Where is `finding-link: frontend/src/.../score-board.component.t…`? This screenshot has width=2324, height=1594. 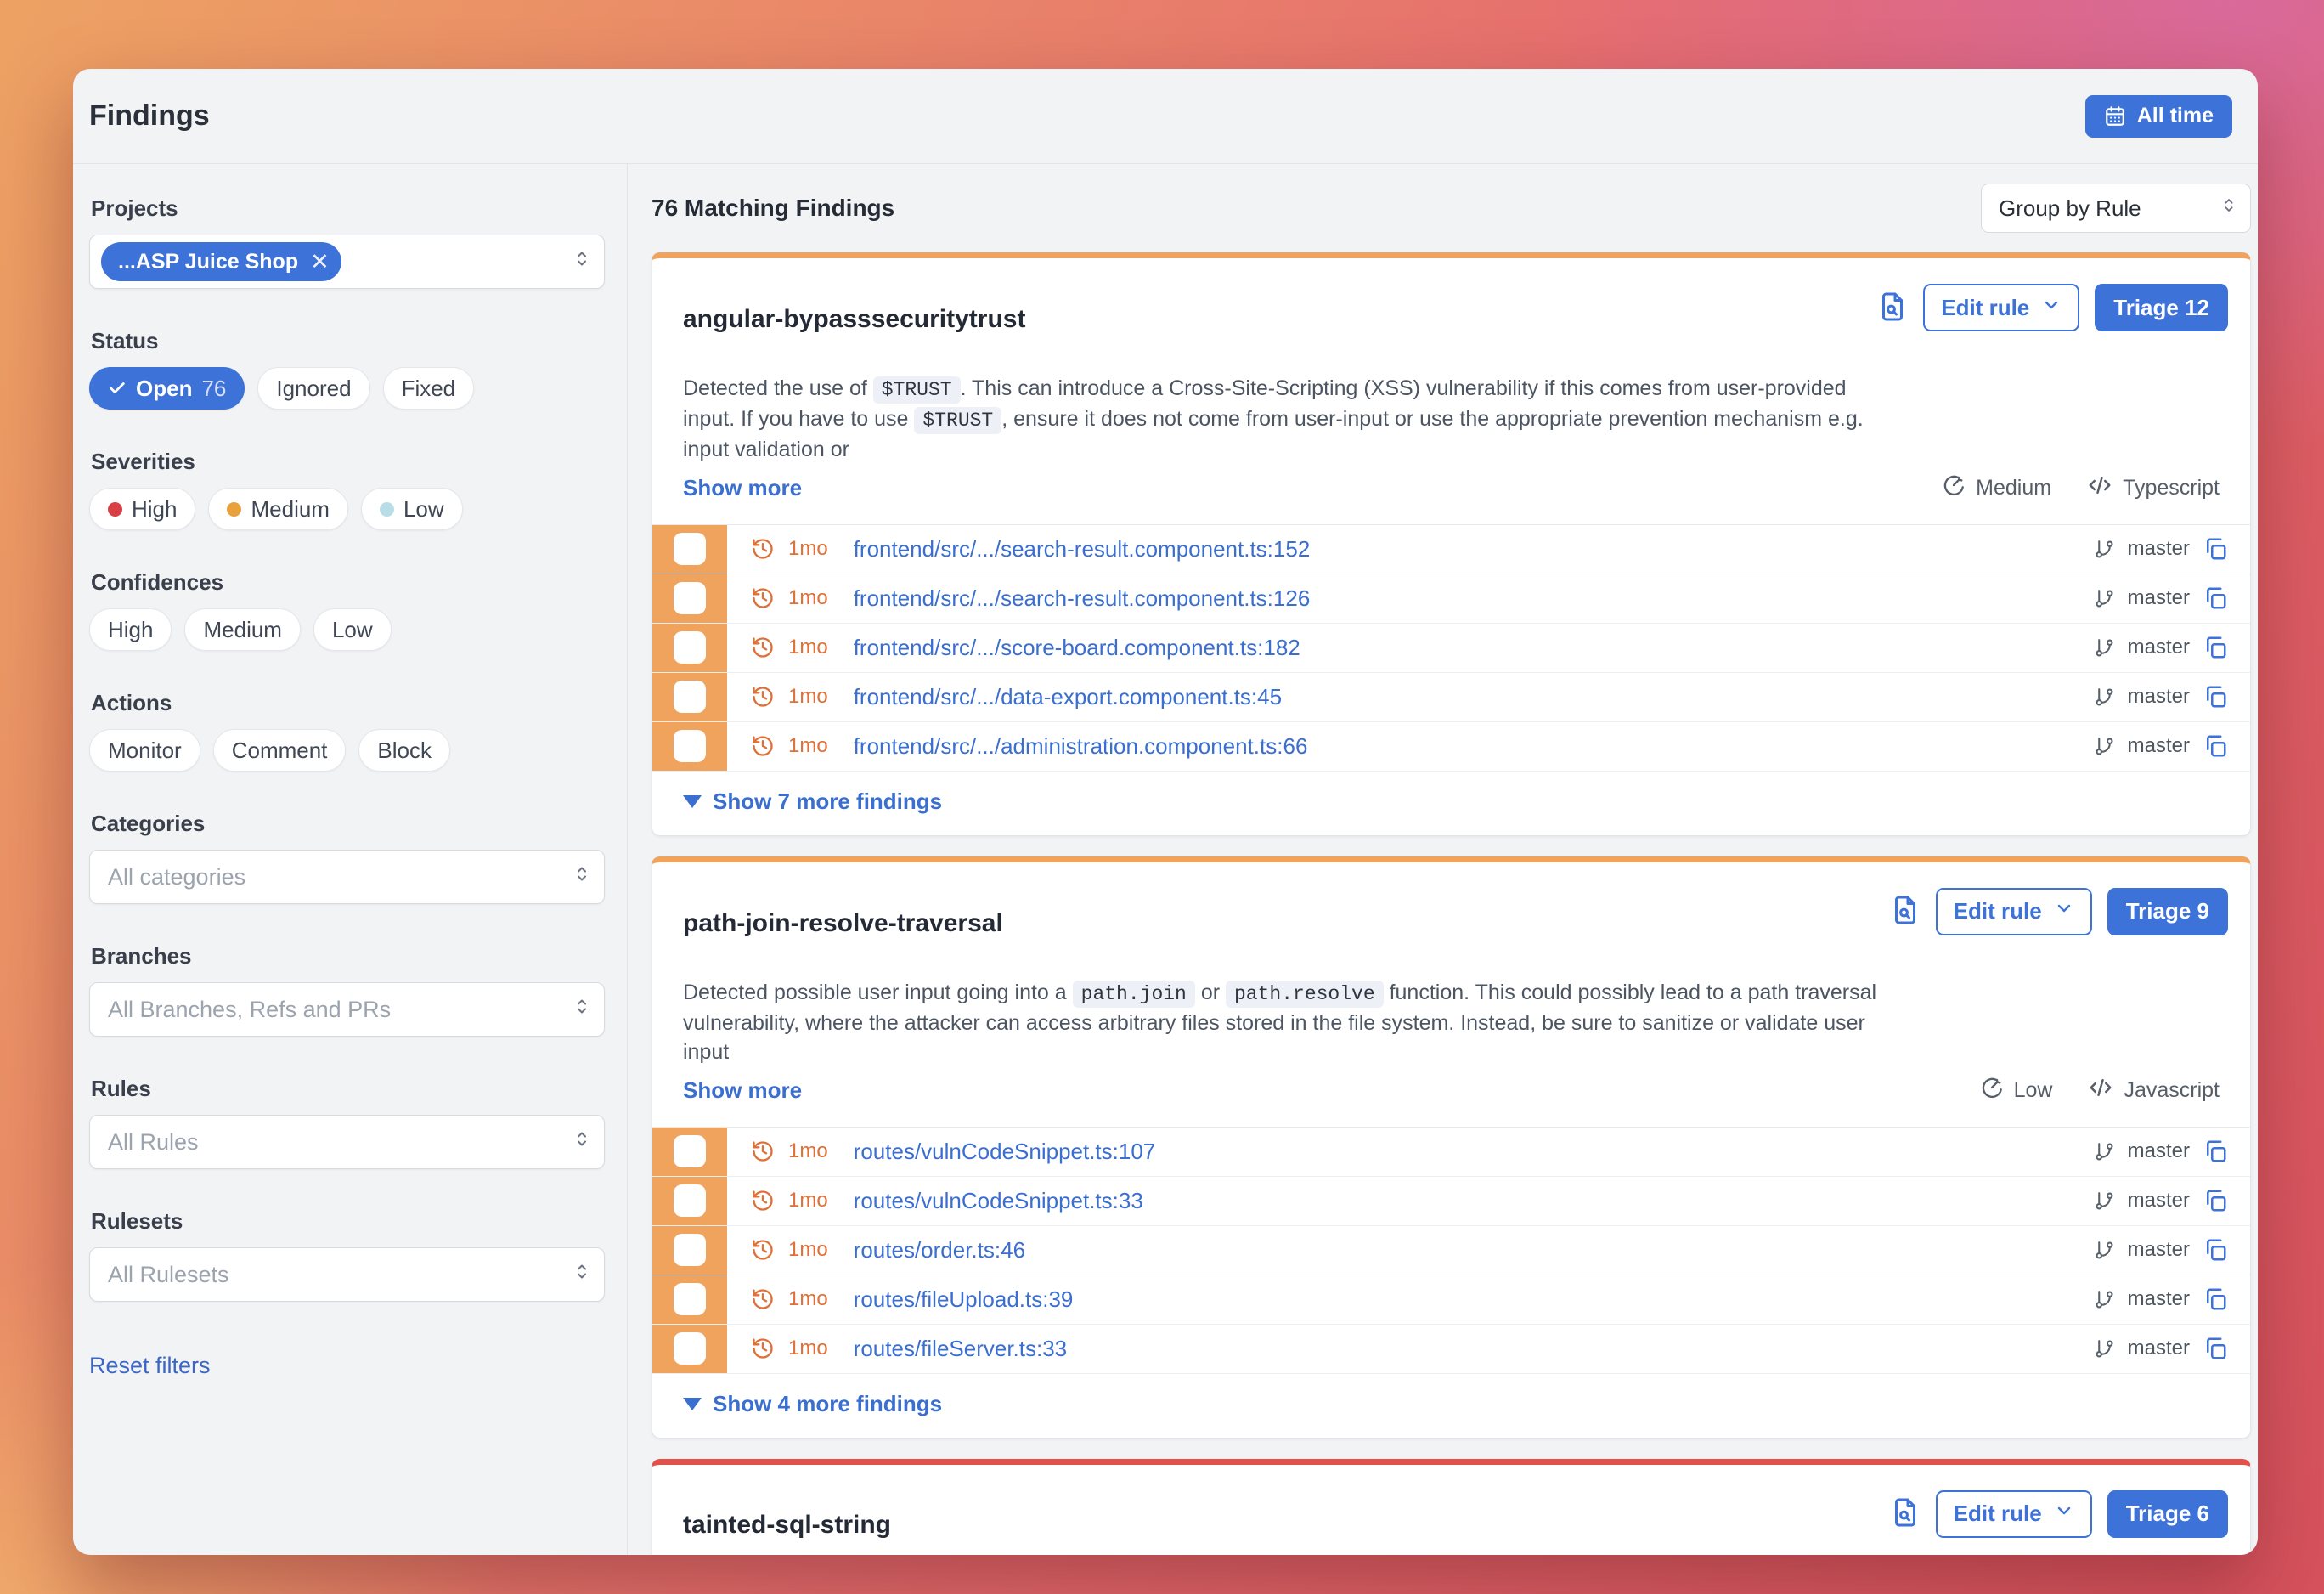
finding-link: frontend/src/.../score-board.component.t… is located at coordinates (1076, 647).